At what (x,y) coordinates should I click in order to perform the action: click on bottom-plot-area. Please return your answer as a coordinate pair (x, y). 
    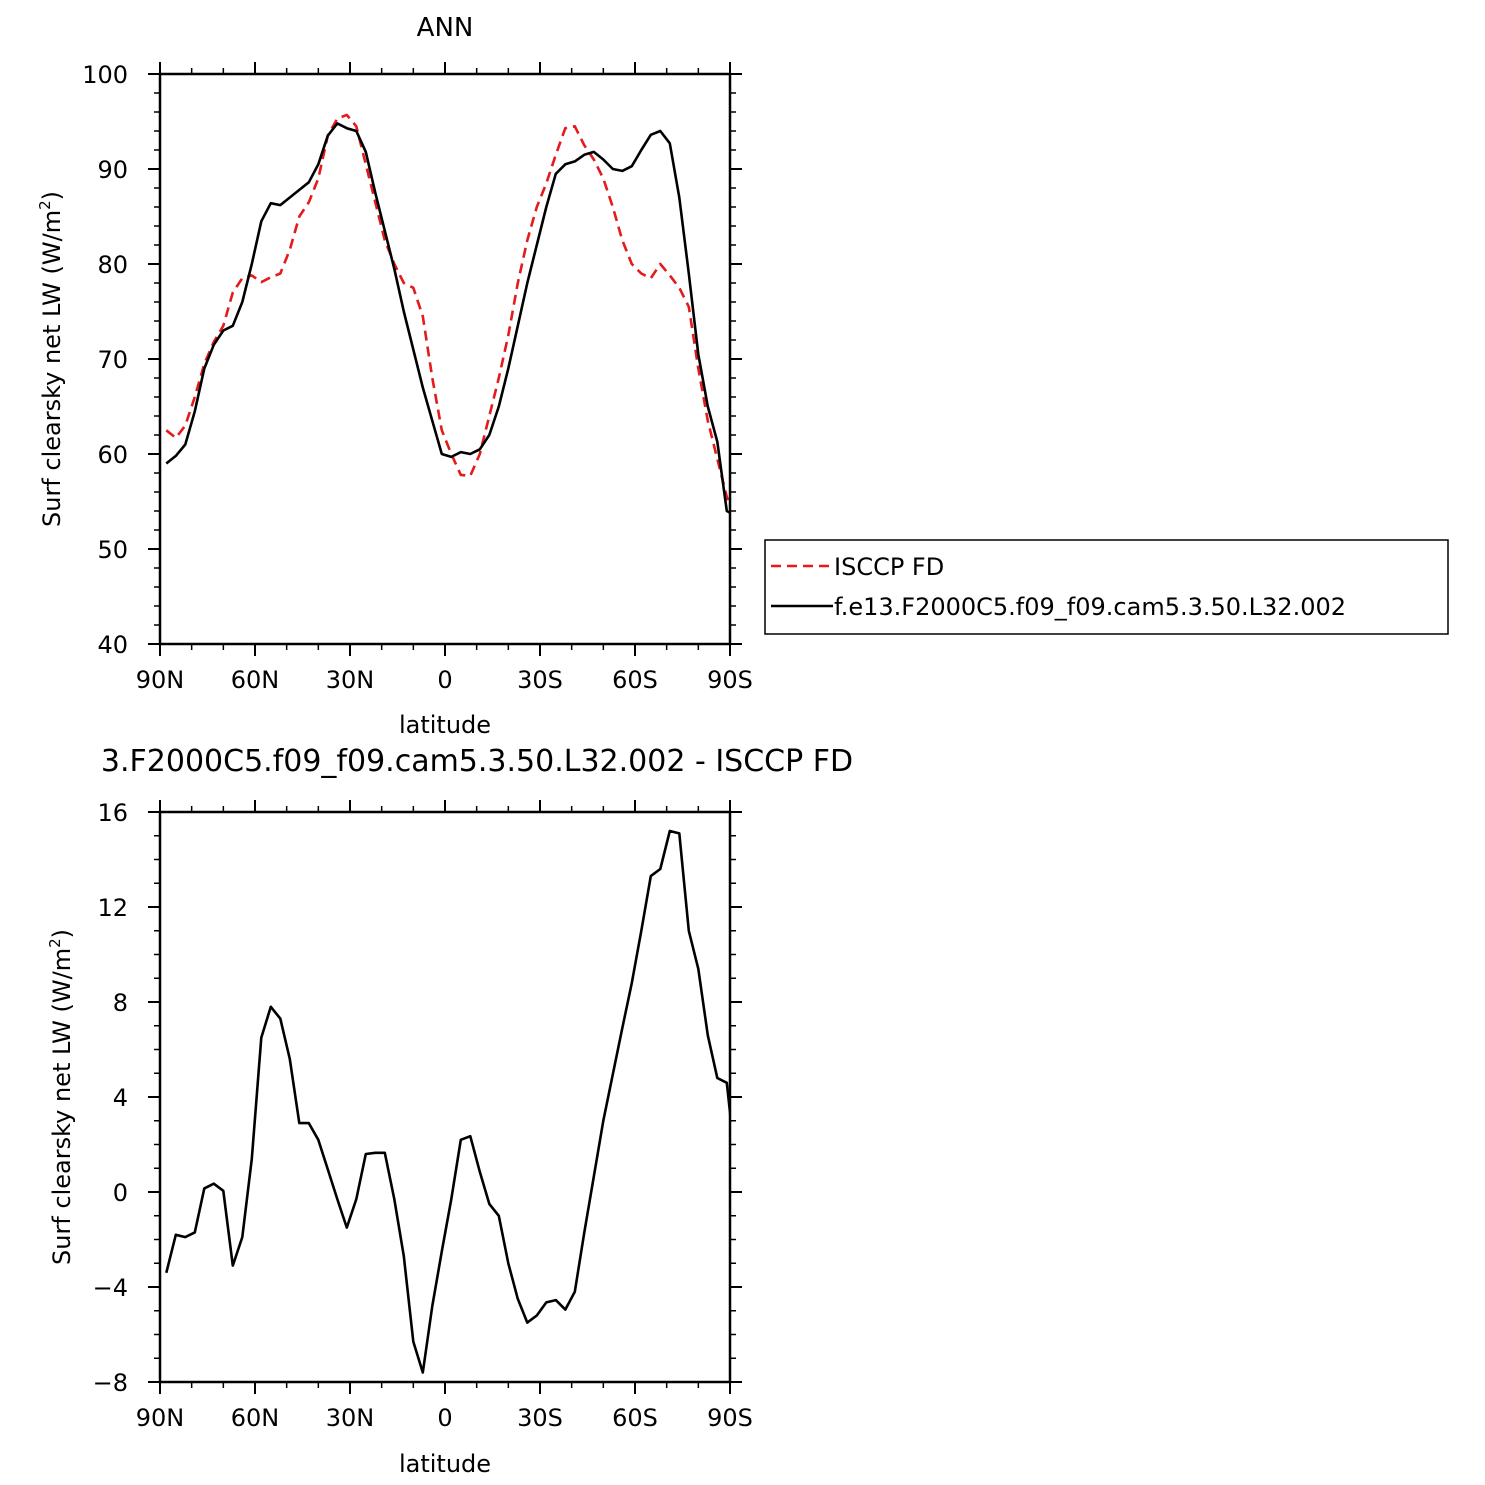
    Looking at the image, I should click on (447, 1101).